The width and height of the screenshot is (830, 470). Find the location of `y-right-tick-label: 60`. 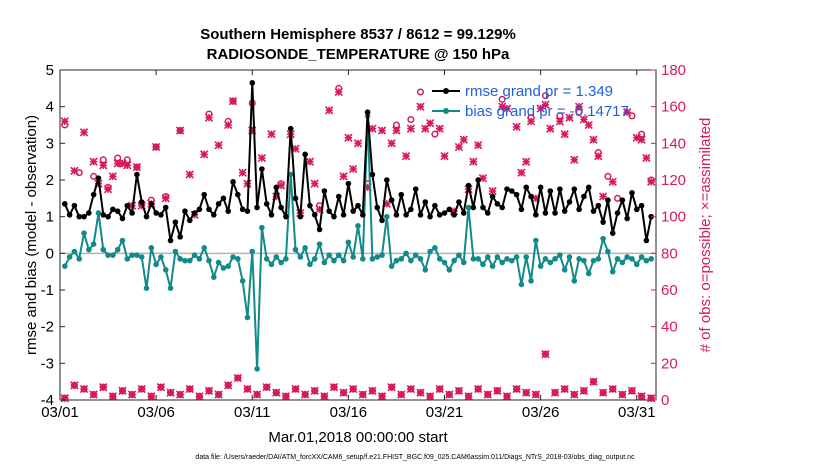

y-right-tick-label: 60 is located at coordinates (669, 290).